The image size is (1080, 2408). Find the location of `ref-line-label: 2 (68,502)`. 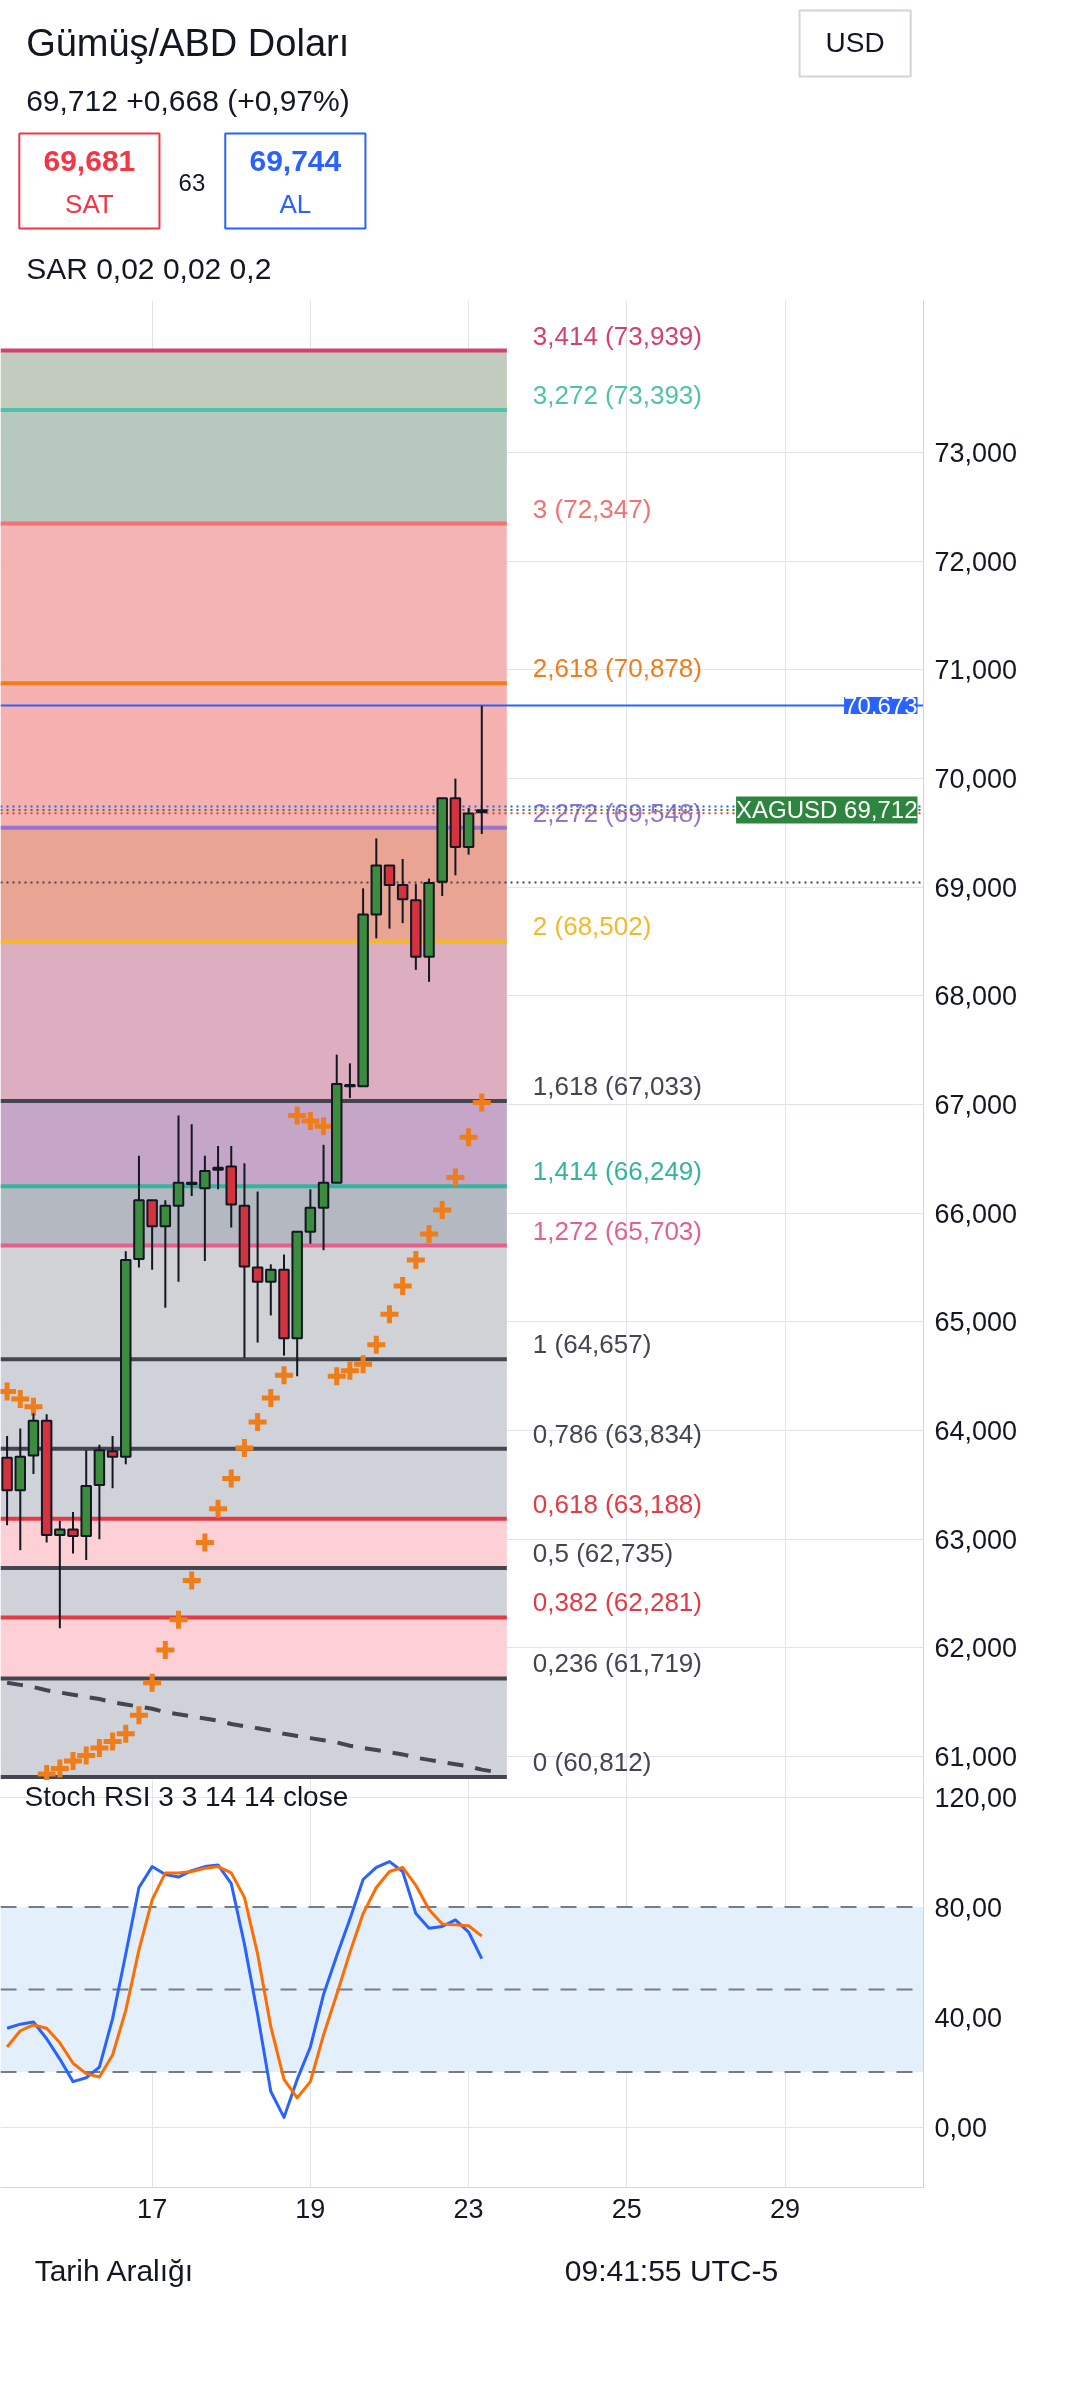

ref-line-label: 2 (68,502) is located at coordinates (592, 926).